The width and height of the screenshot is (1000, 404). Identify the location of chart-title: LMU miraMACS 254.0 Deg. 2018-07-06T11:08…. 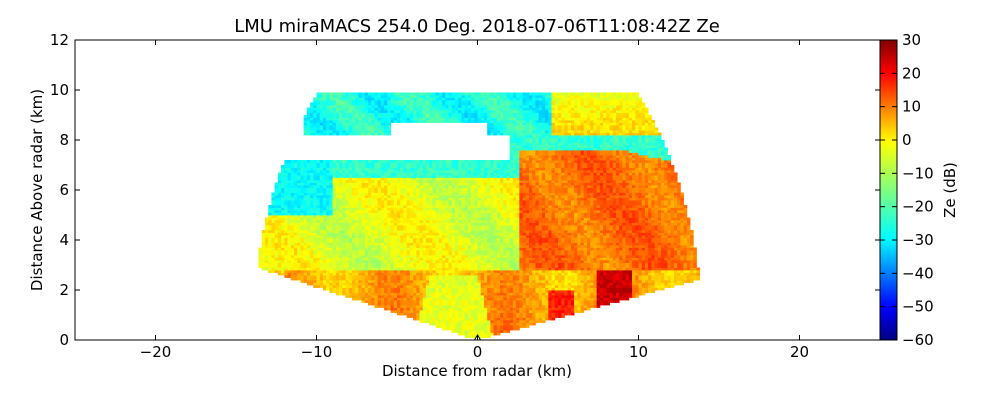
(477, 26).